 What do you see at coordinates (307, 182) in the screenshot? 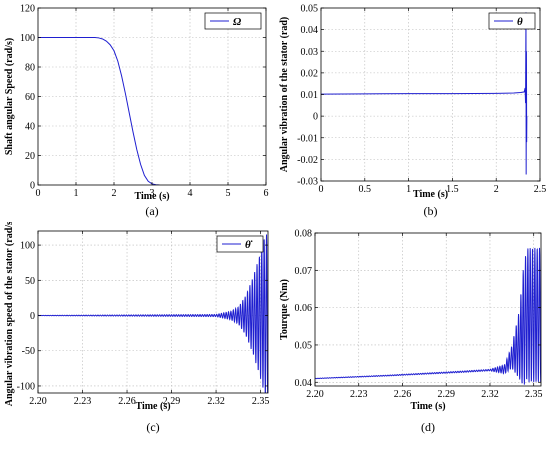
I see `y-tick-label: -0.03` at bounding box center [307, 182].